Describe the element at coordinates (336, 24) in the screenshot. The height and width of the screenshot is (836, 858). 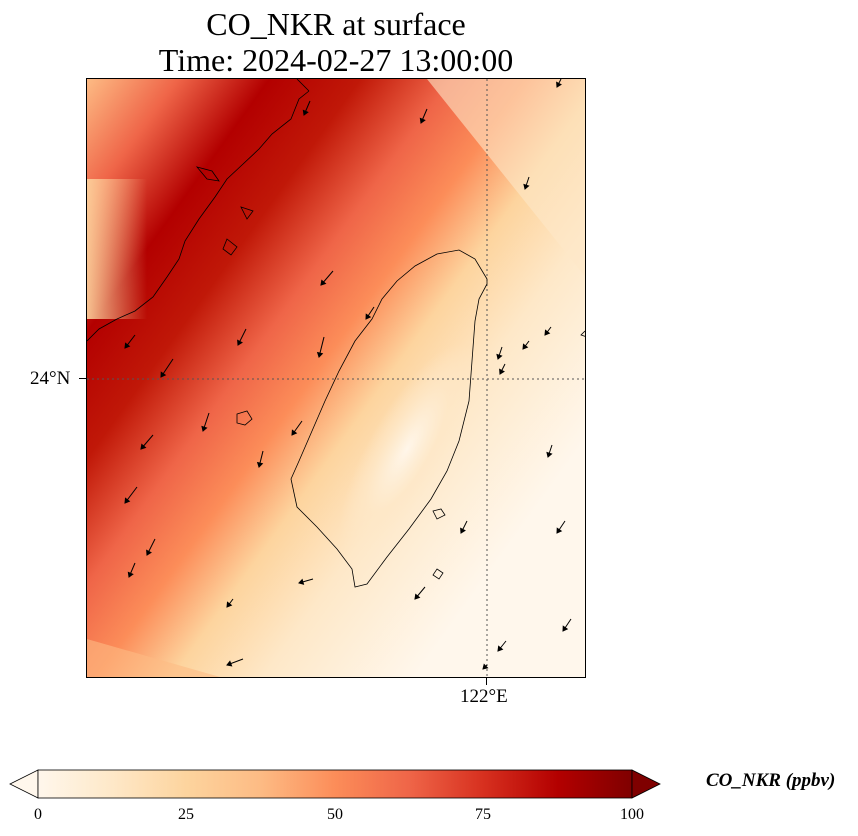
I see `plot-title-line1: CO_NKR at surface` at that location.